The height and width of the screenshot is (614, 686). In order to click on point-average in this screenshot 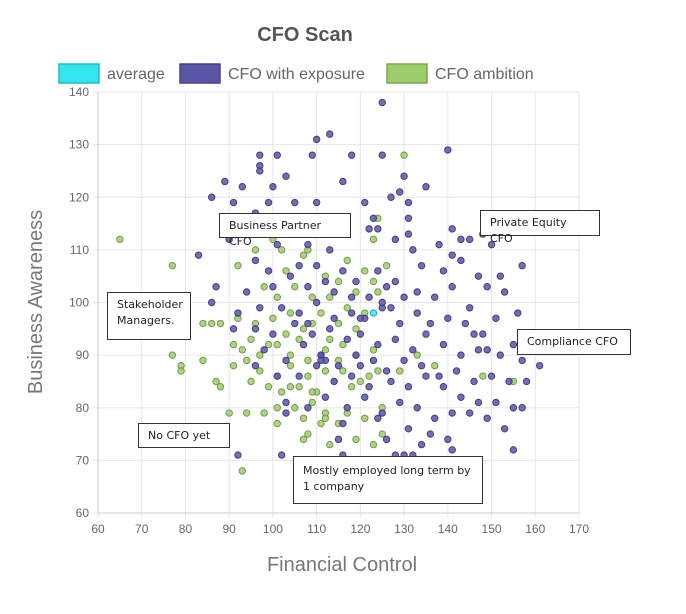, I will do `click(373, 313)`.